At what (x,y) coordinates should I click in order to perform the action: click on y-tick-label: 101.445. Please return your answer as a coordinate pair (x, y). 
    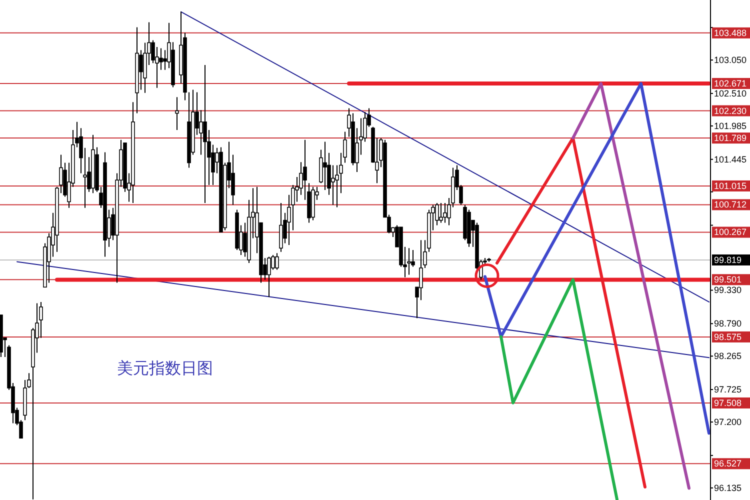
    Looking at the image, I should click on (730, 159).